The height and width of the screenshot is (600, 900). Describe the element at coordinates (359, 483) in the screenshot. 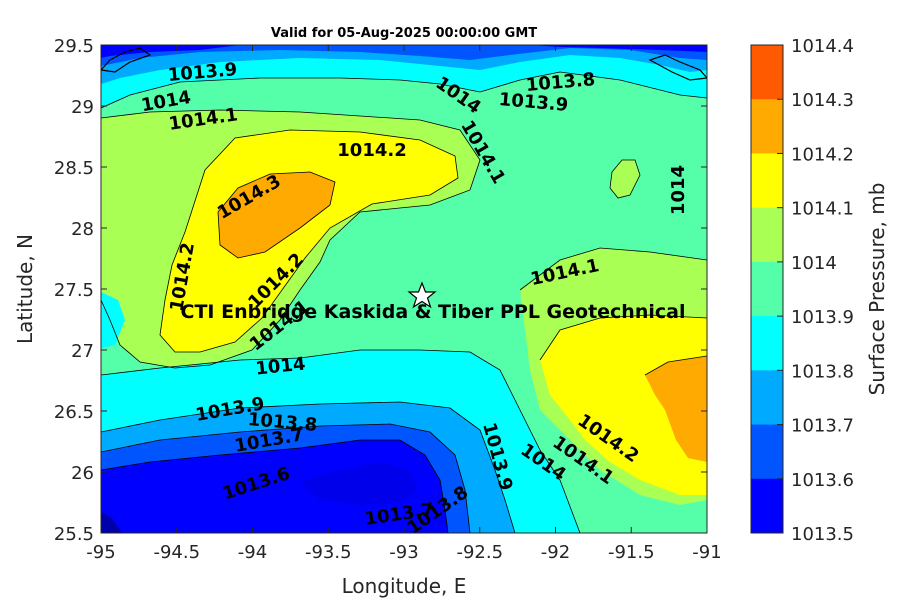

I see `level-1013.5-shade` at that location.